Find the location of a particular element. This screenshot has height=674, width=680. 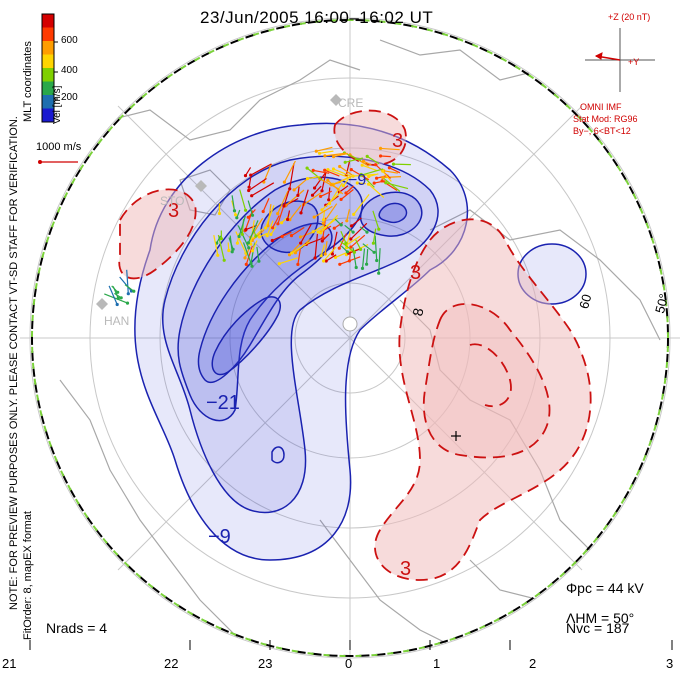

model-line1: Stat Mod: RG96 is located at coordinates (605, 119).